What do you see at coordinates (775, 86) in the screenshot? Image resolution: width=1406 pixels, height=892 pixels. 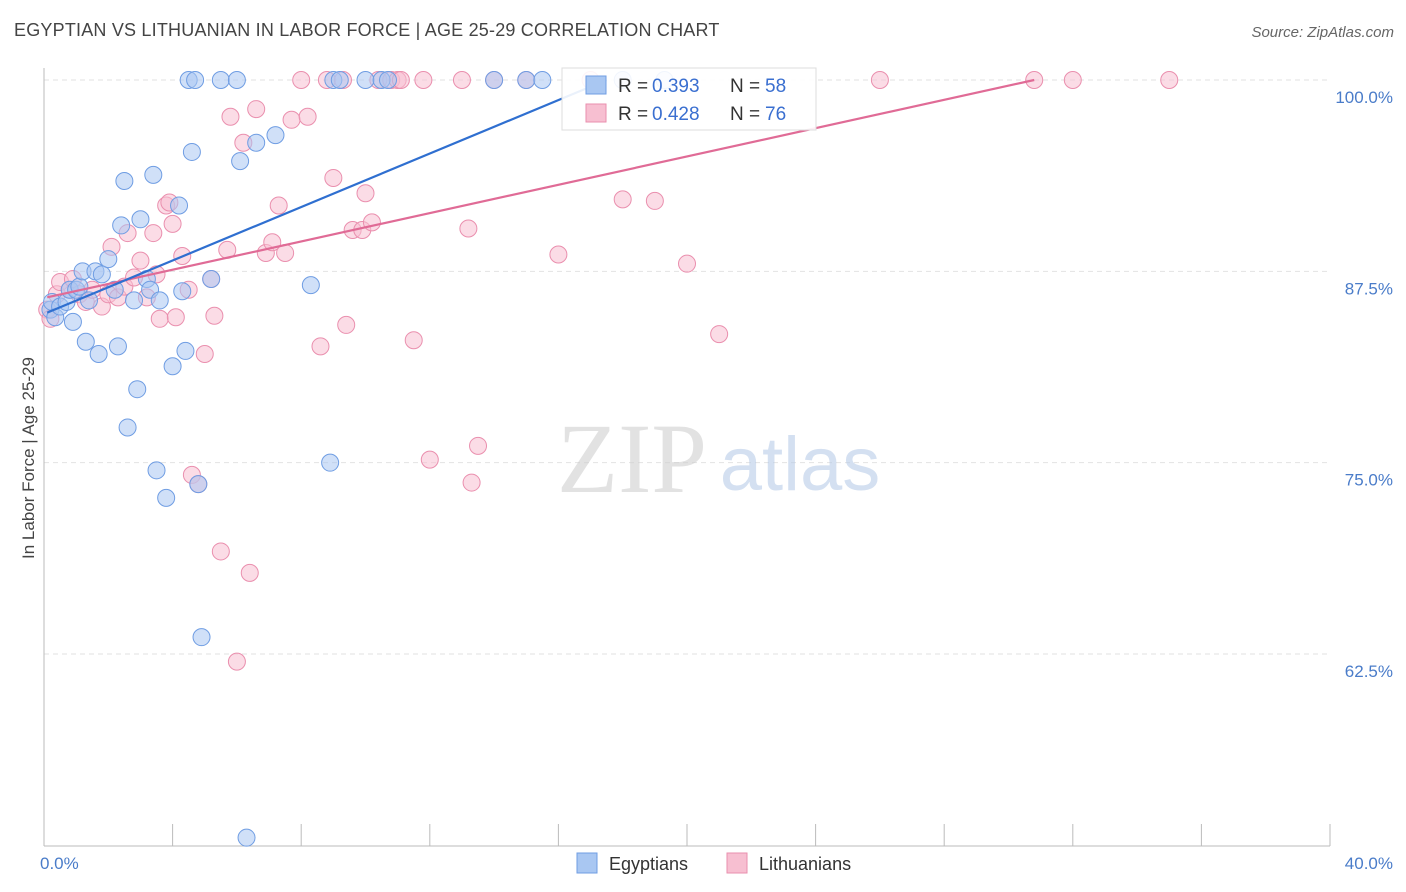 I see `legend-egy-n-value: 58` at bounding box center [775, 86].